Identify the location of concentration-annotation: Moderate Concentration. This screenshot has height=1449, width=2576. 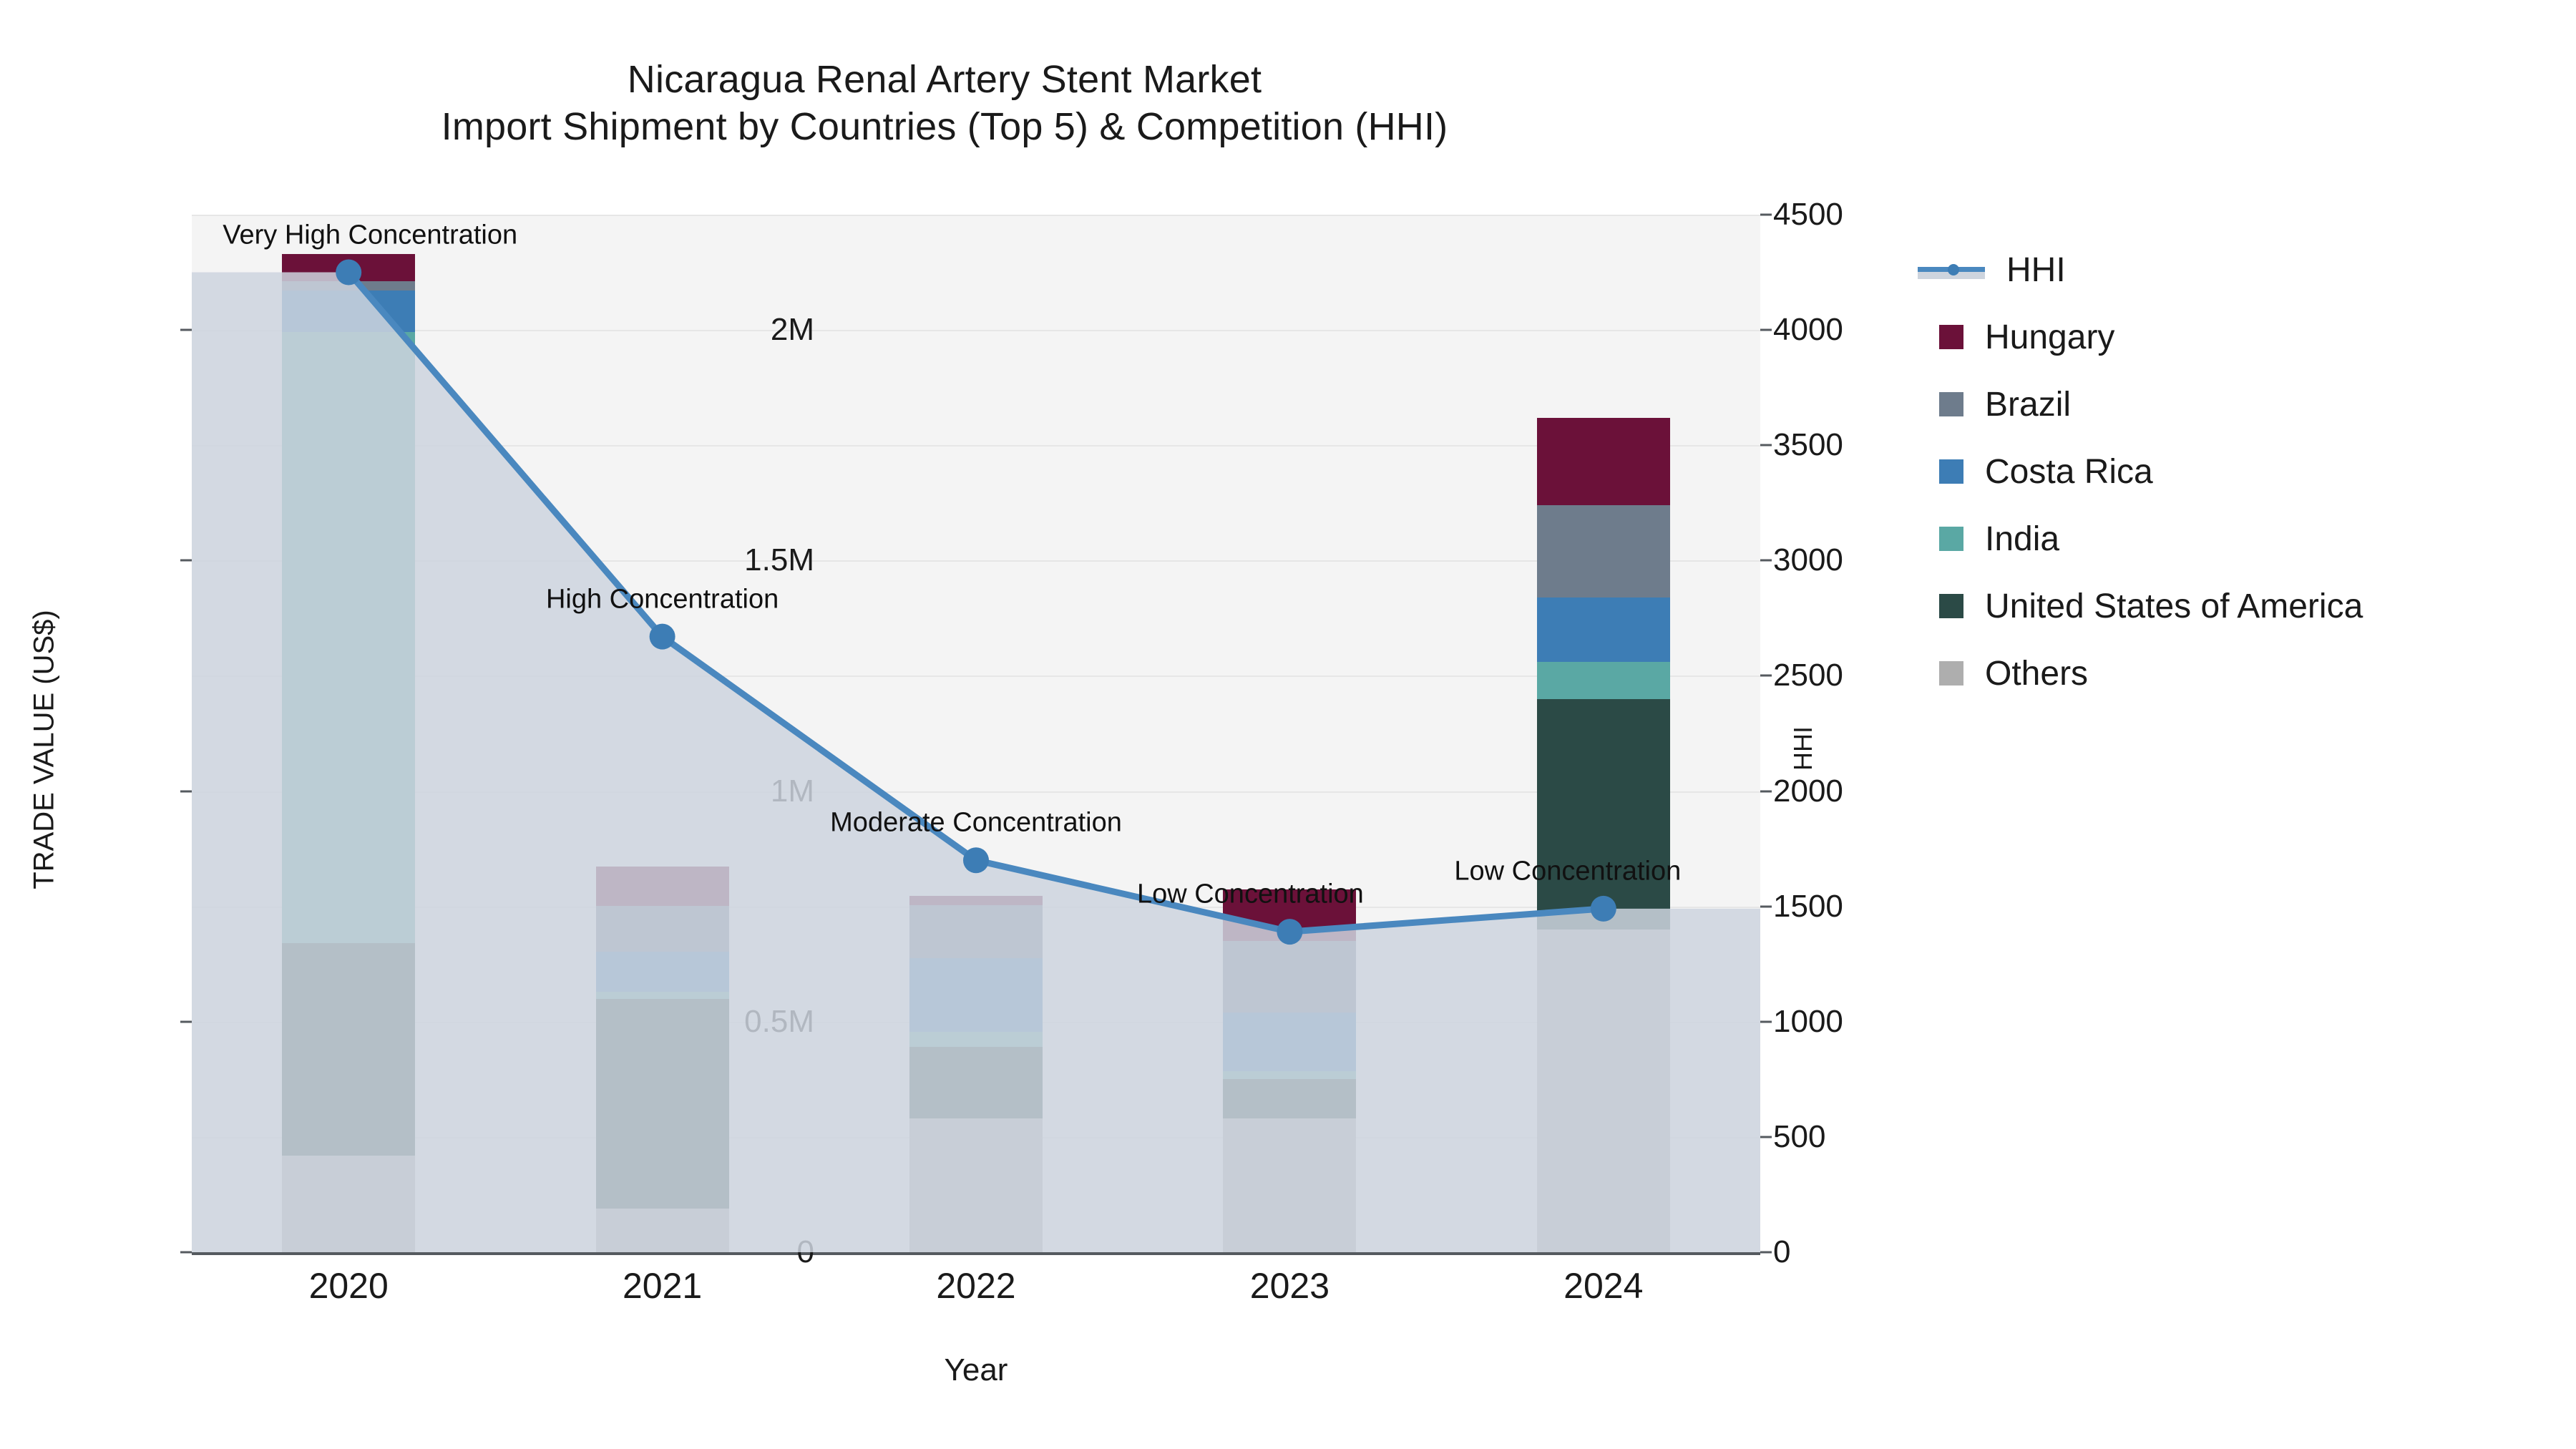
(976, 822).